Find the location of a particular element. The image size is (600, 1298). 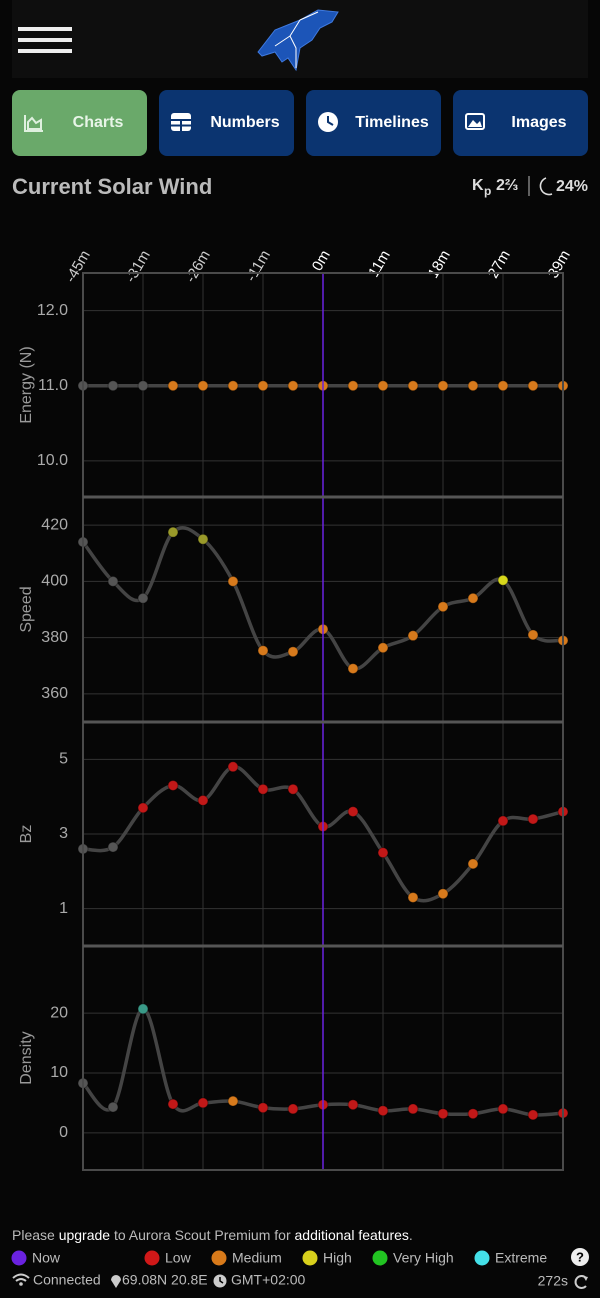

logo-fox is located at coordinates (298, 40).